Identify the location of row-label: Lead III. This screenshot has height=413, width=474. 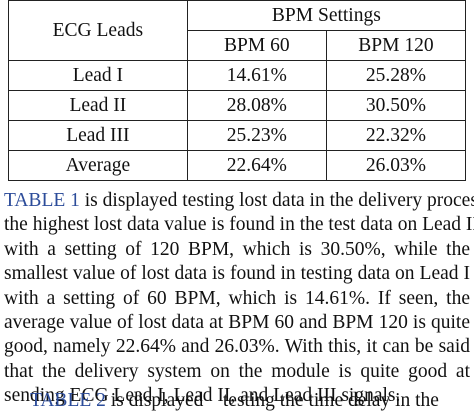
(98, 135).